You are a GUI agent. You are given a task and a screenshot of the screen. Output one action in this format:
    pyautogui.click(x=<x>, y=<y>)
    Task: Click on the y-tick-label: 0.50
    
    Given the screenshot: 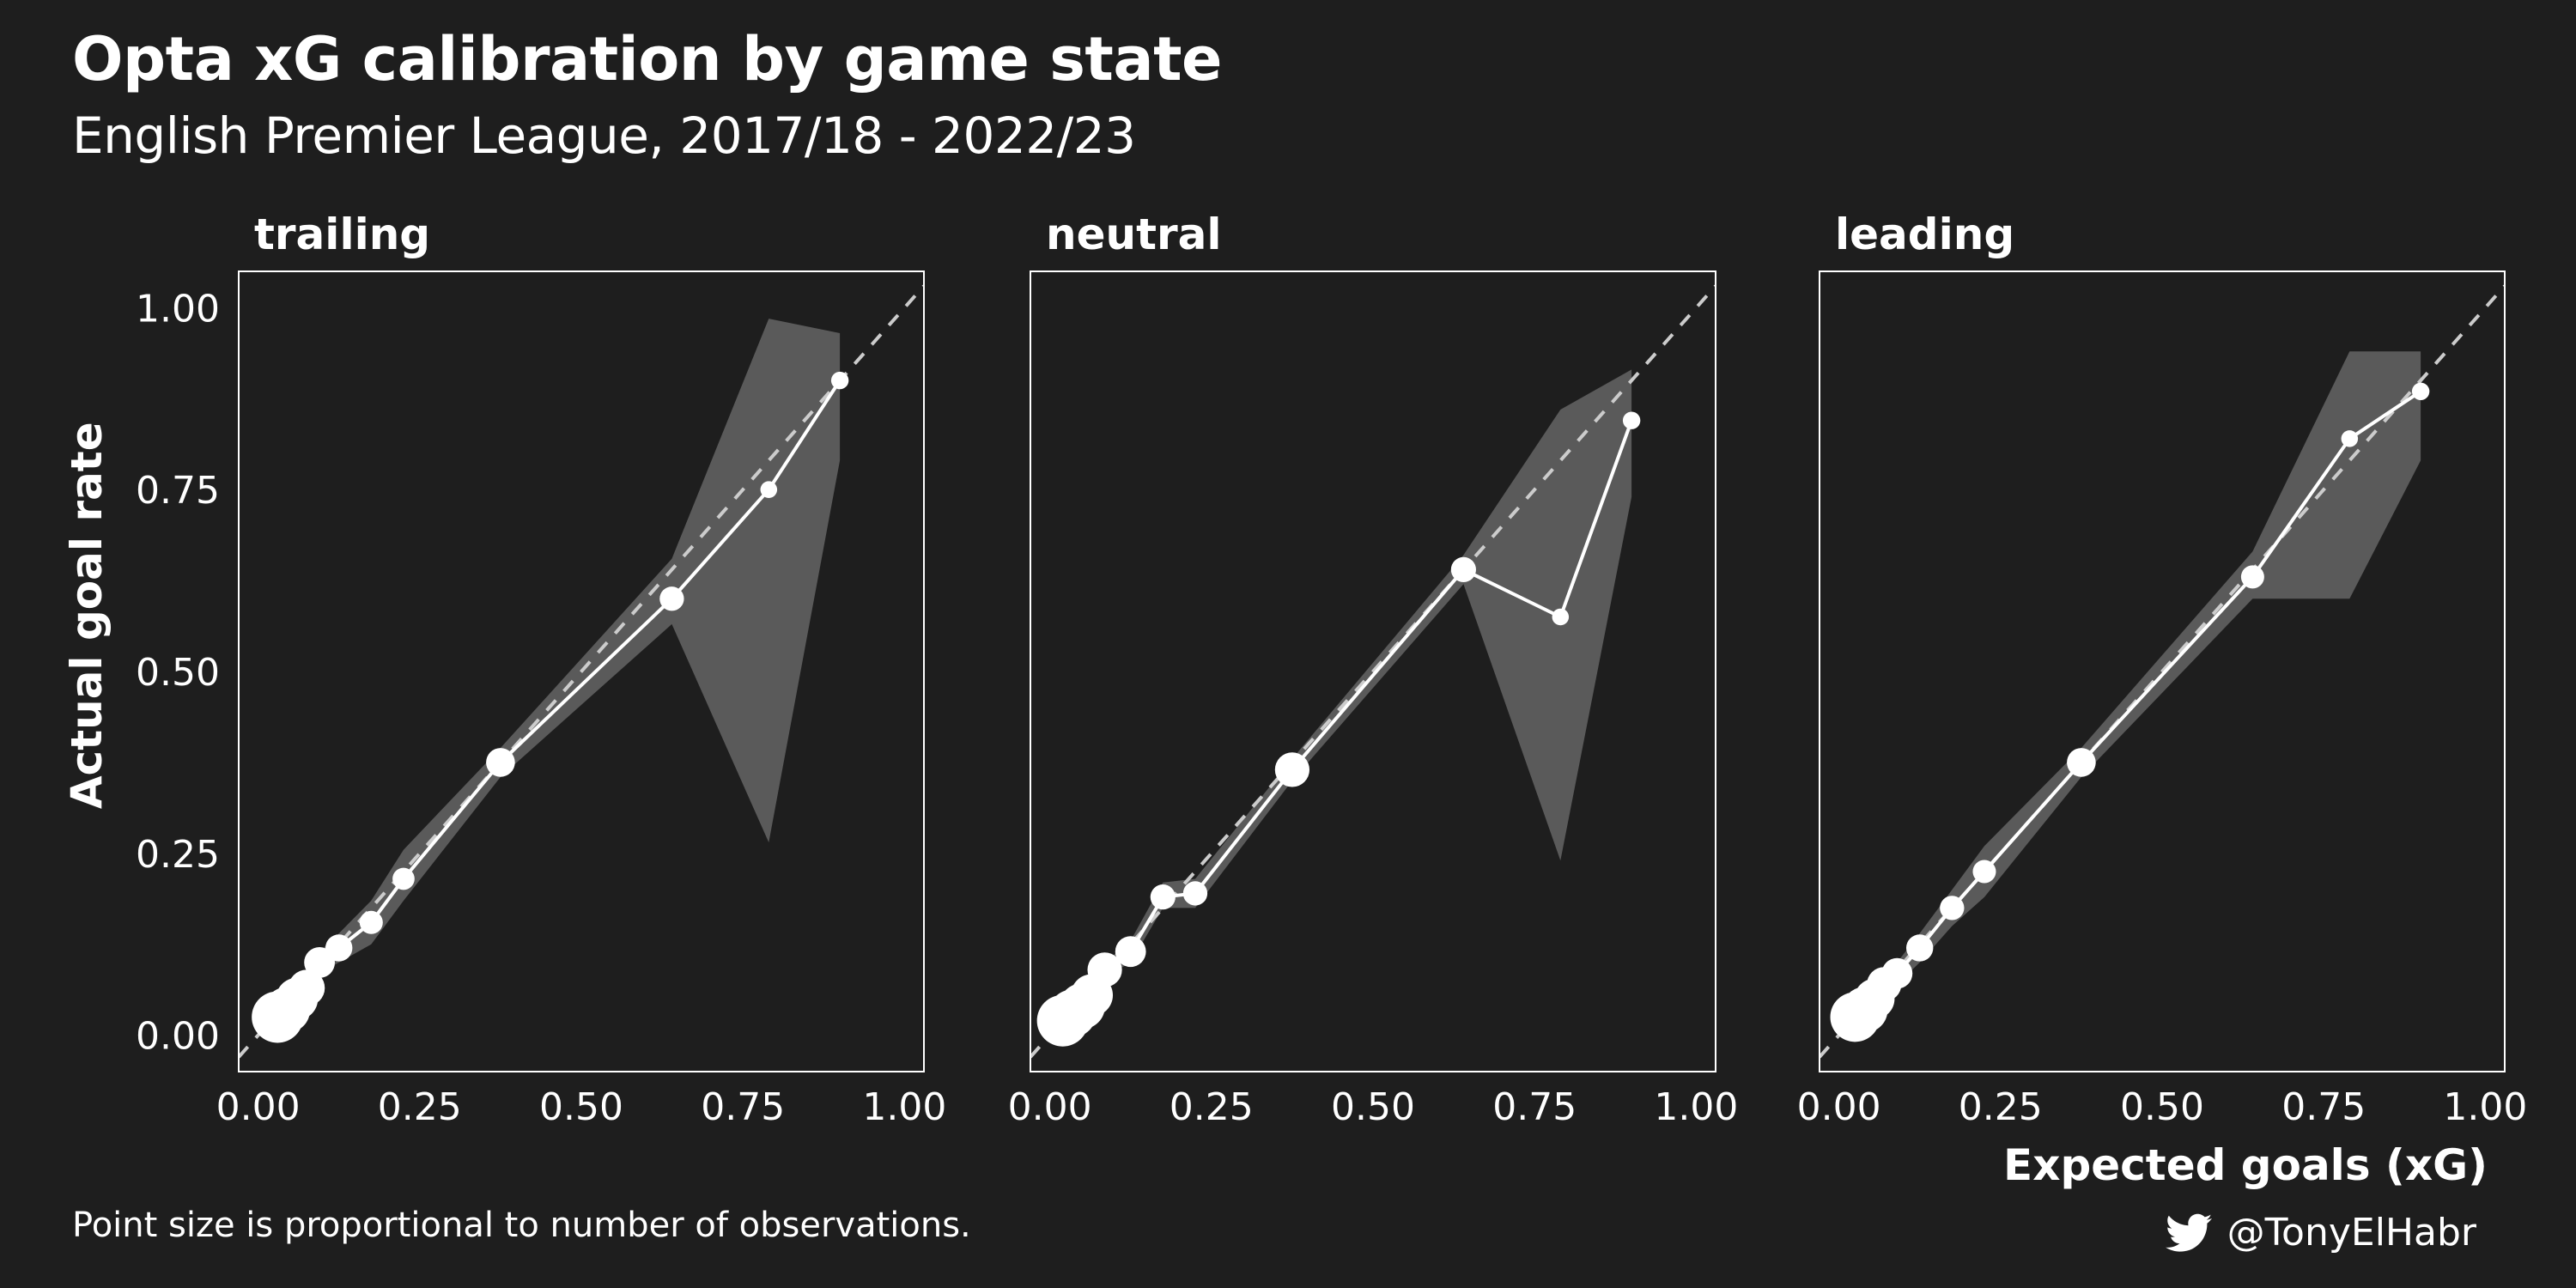 What is the action you would take?
    pyautogui.click(x=178, y=673)
    